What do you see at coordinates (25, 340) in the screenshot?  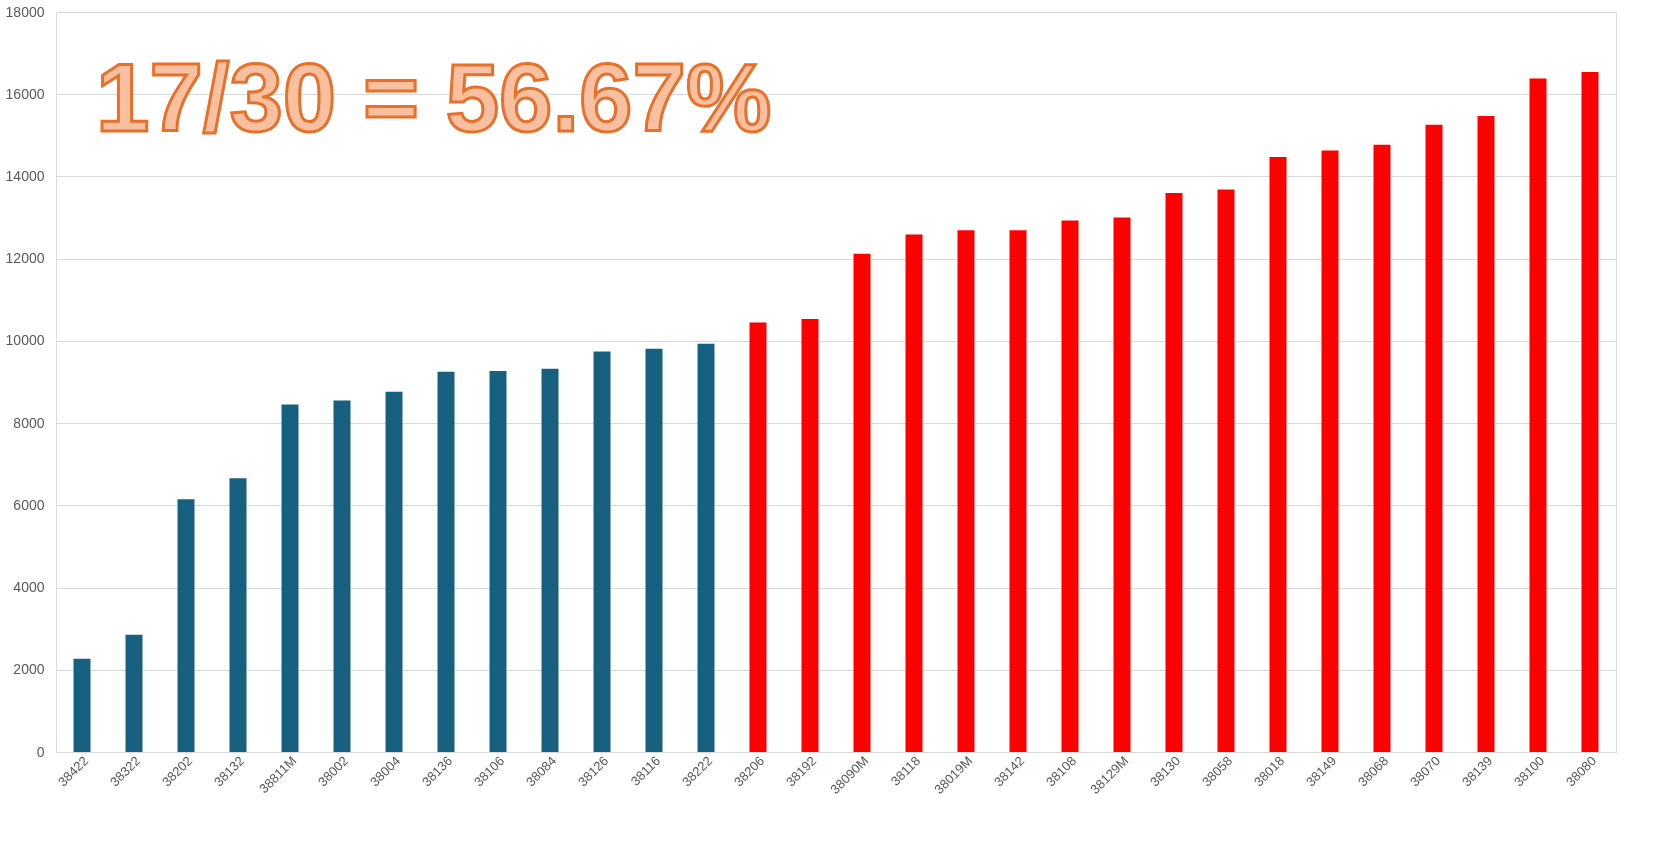 I see `y-tick-label: 10000` at bounding box center [25, 340].